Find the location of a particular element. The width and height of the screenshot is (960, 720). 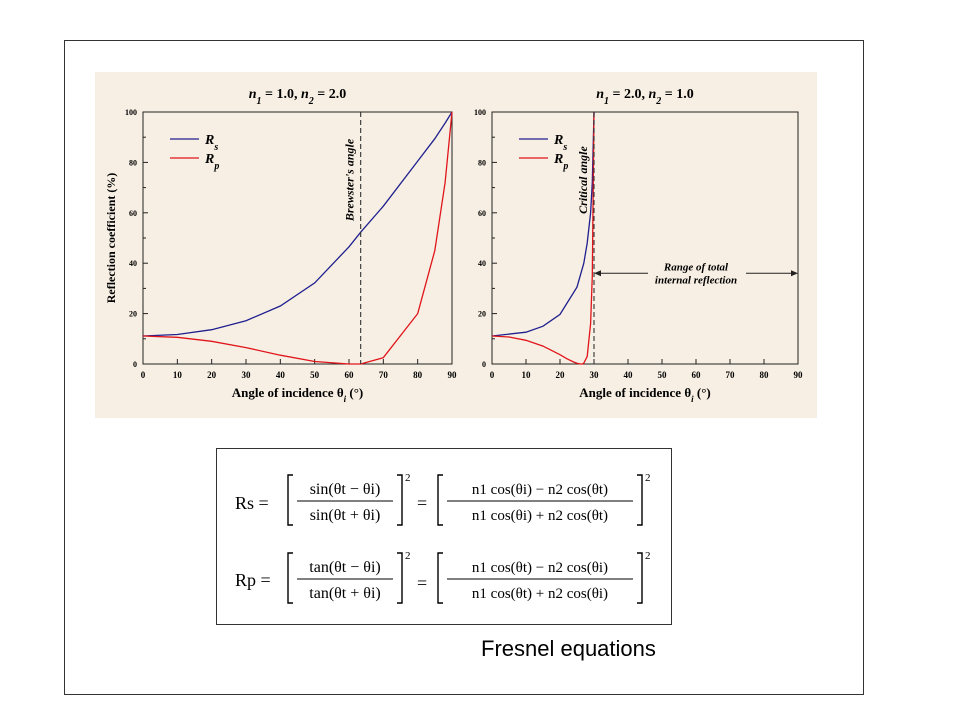

rp-right-numerator: n1 cos(θt) − n2 cos(θi) is located at coordinates (540, 568).